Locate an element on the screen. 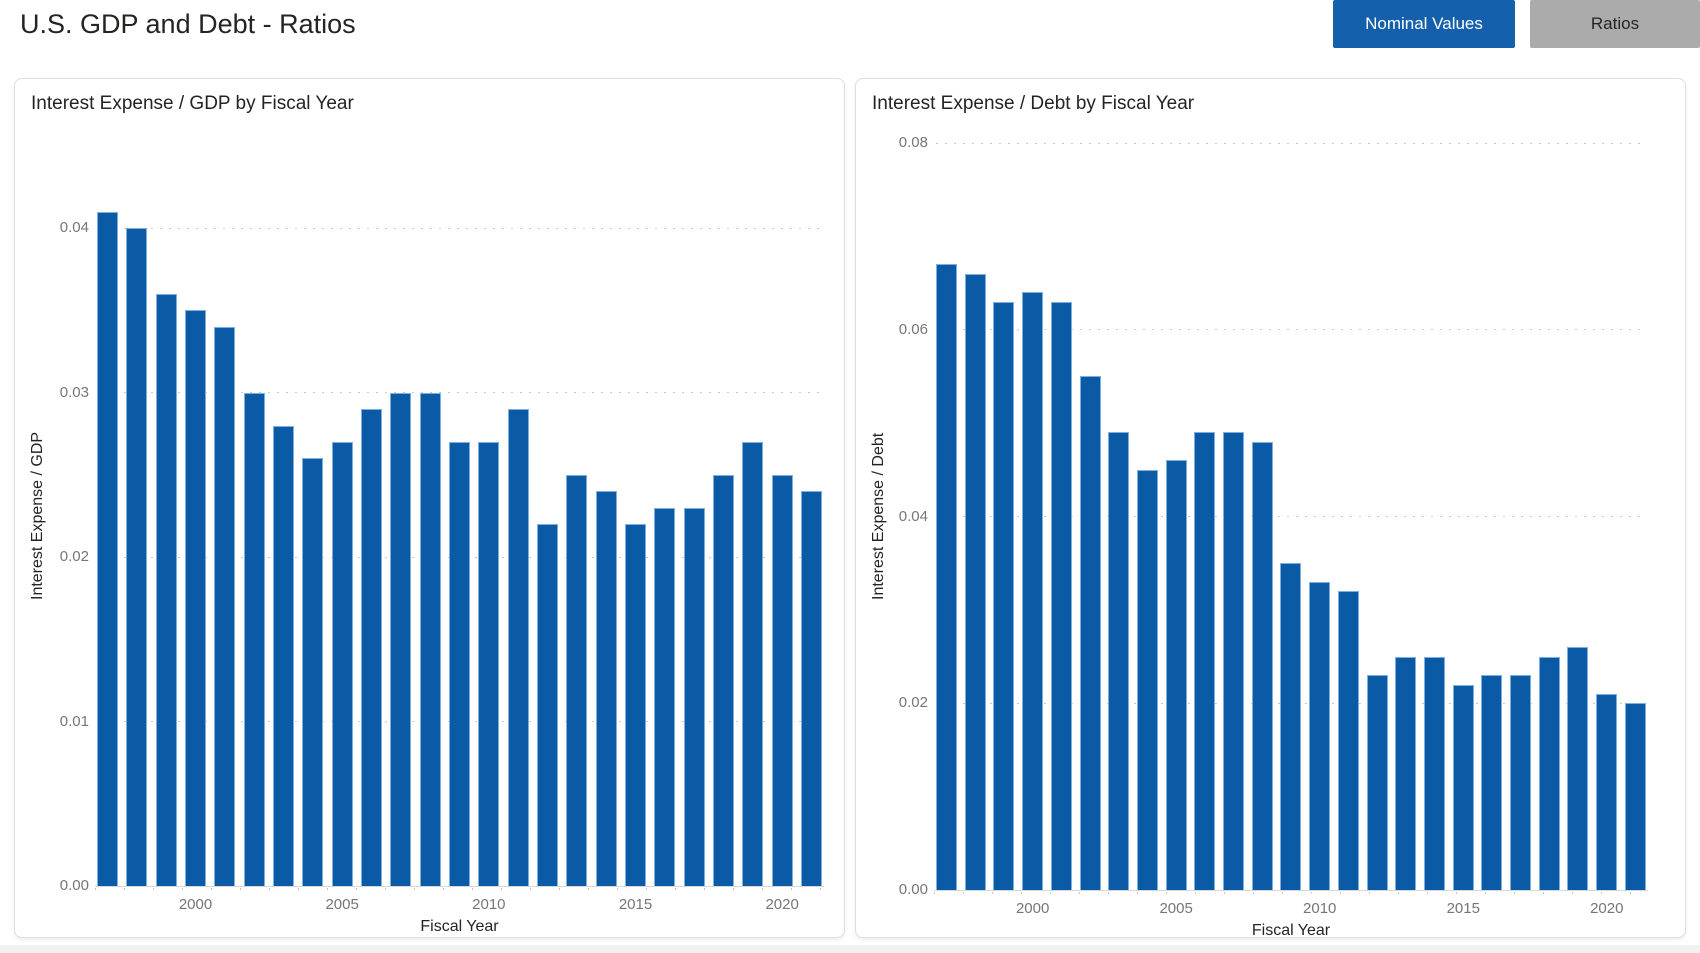 The height and width of the screenshot is (953, 1700). y-tick-label: 0.06 is located at coordinates (913, 329).